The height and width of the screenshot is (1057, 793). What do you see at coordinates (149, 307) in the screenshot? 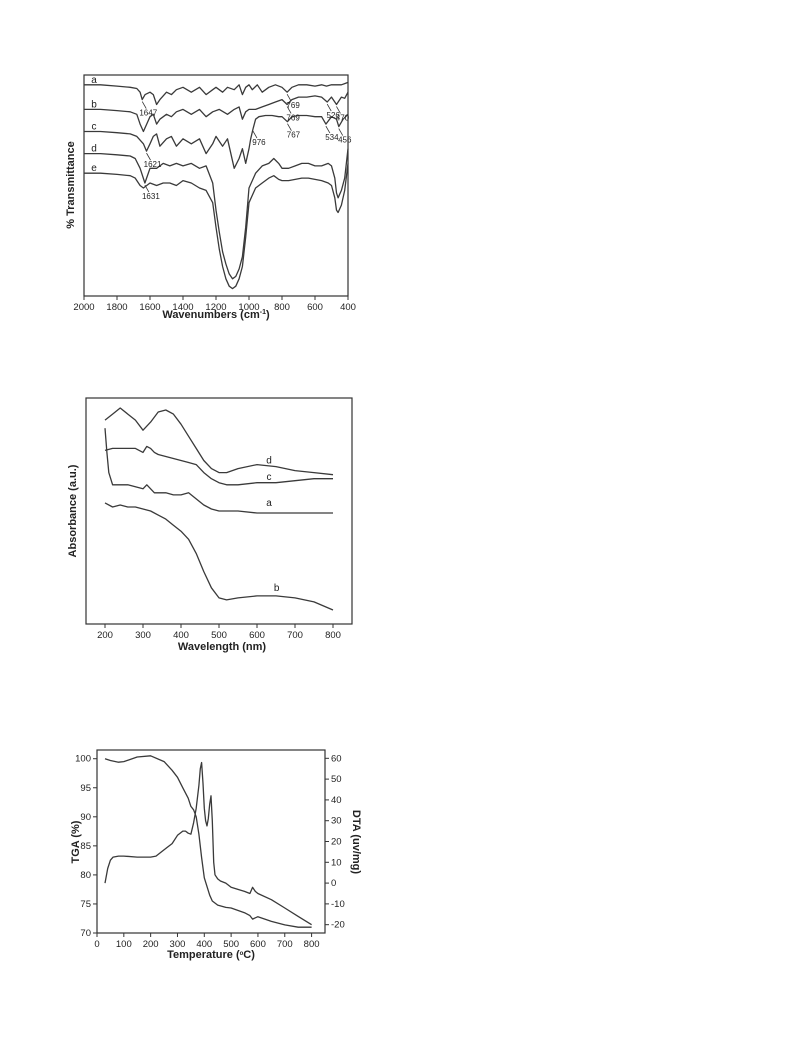
I see `ftir-x-tick-label: 1600` at bounding box center [149, 307].